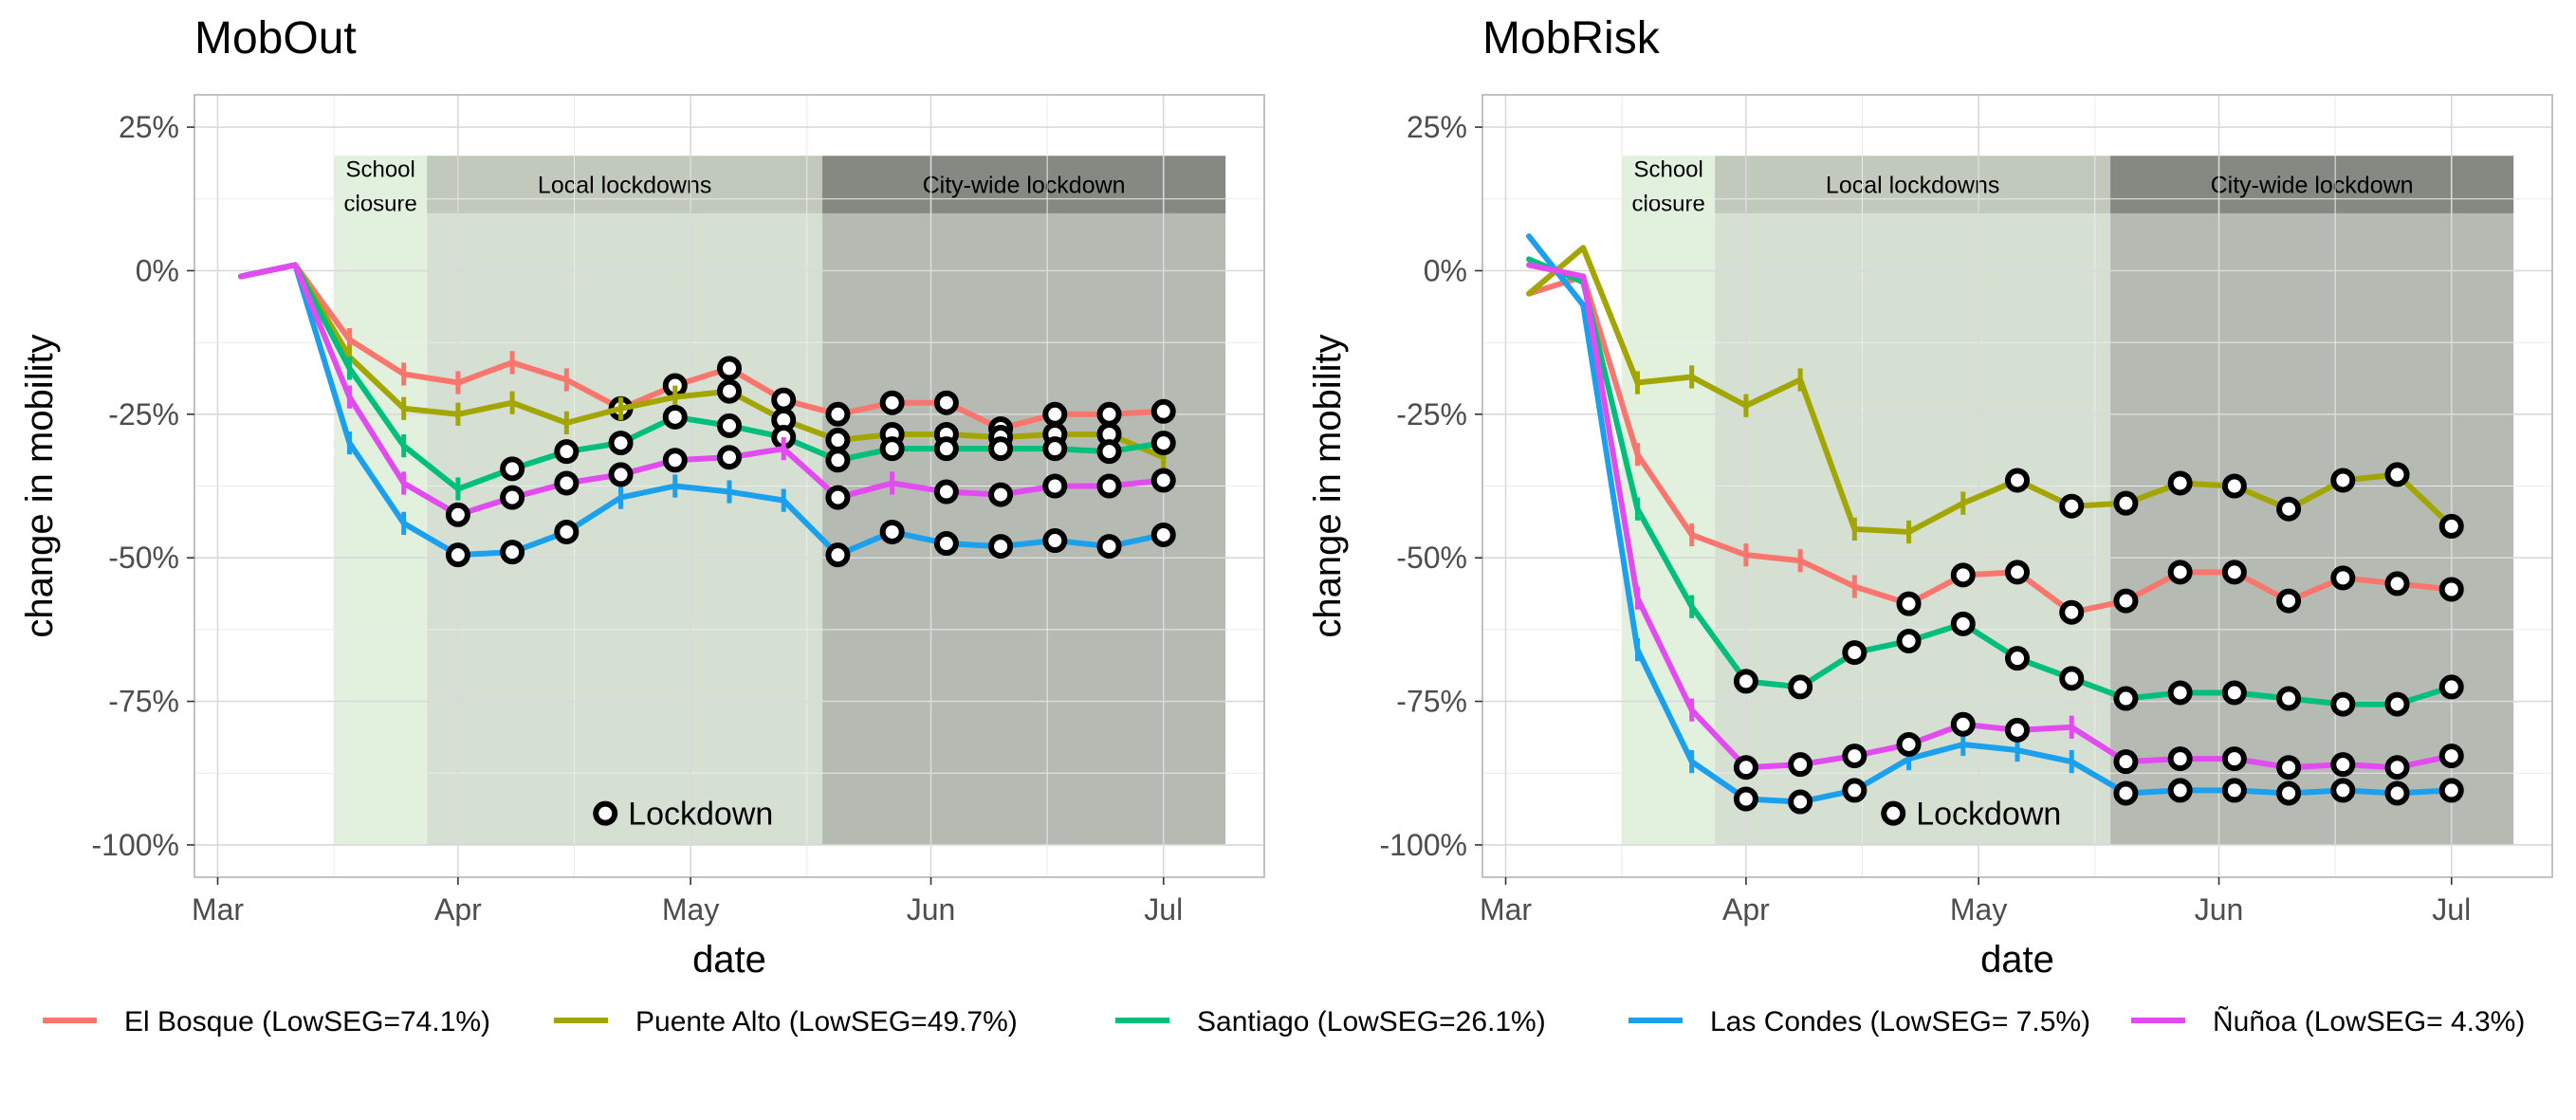  I want to click on phase-label: closure, so click(1667, 203).